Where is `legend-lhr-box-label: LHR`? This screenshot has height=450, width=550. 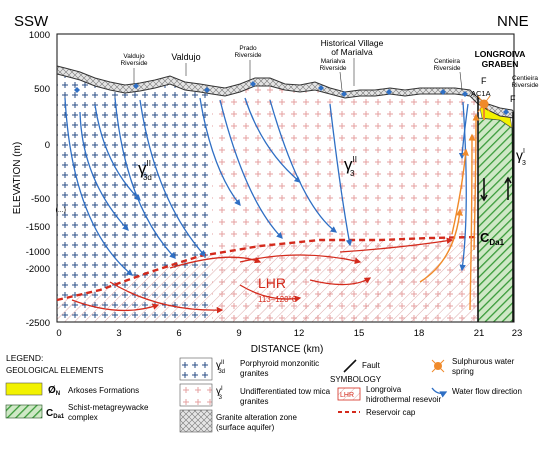
legend-lhr-box-label: LHR is located at coordinates (347, 395).